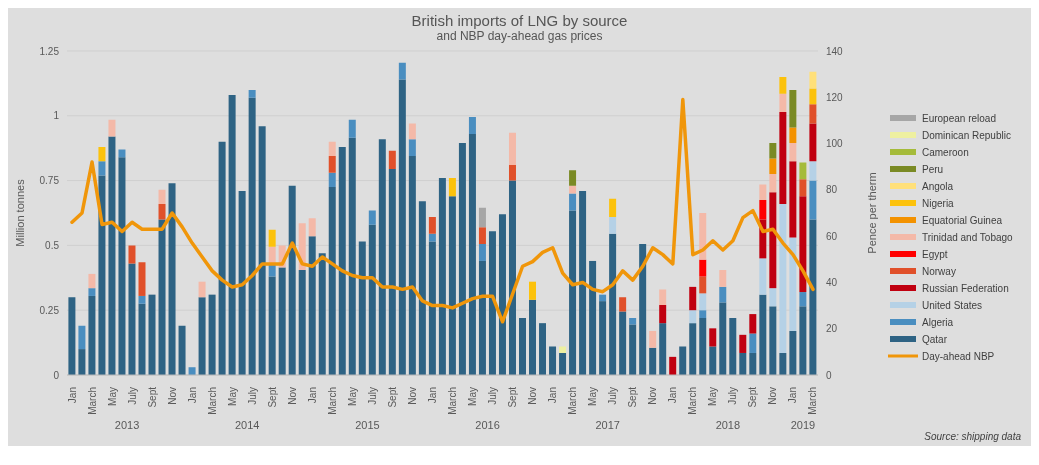 The width and height of the screenshot is (1039, 465). I want to click on y-tick-label: 0.5, so click(52, 245).